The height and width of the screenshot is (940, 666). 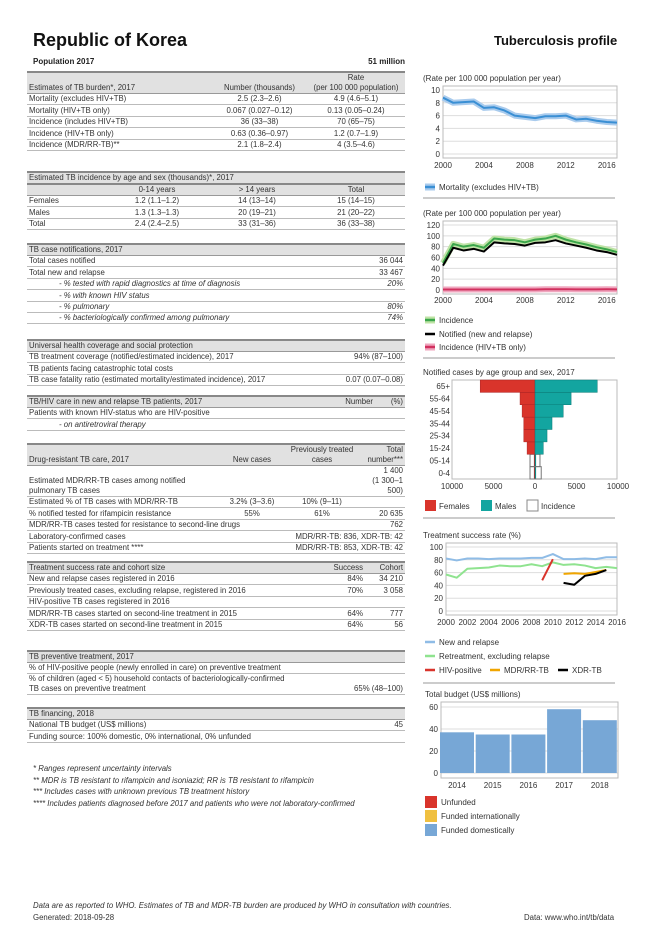 I want to click on table-cell: 14 (13–14), so click(x=257, y=201).